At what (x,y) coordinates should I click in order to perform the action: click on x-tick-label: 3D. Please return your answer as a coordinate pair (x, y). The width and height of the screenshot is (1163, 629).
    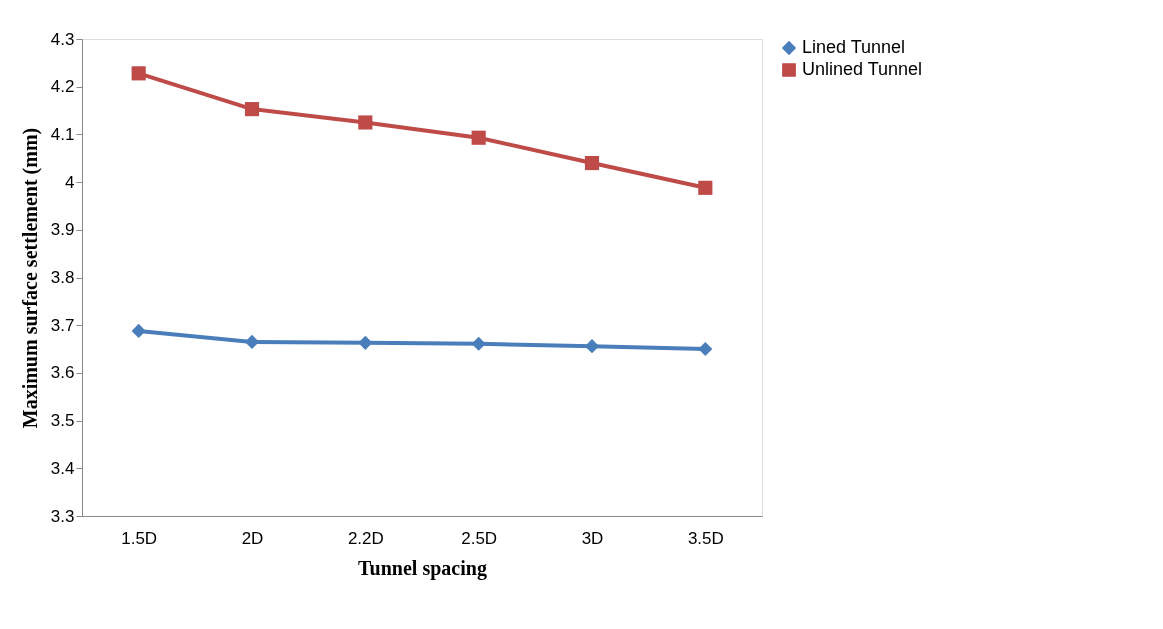
    Looking at the image, I should click on (592, 538).